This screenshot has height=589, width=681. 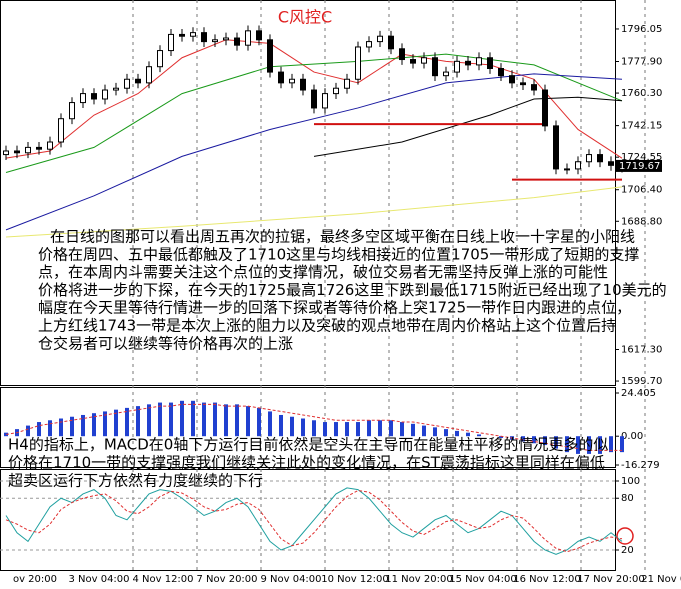 I want to click on x-tick-label: 10 Nov 12:00, so click(x=354, y=579).